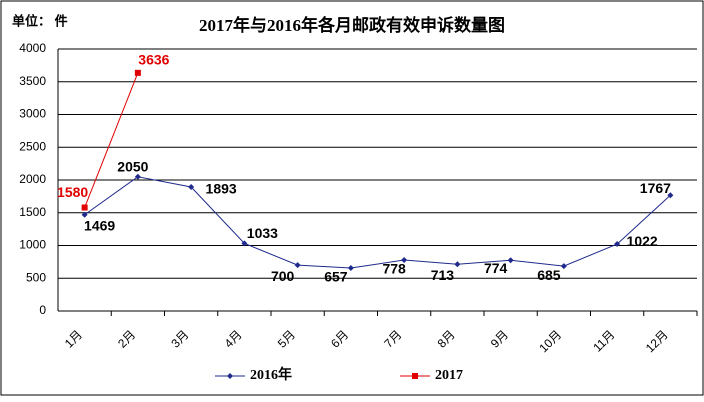  I want to click on data-label: 778, so click(394, 269).